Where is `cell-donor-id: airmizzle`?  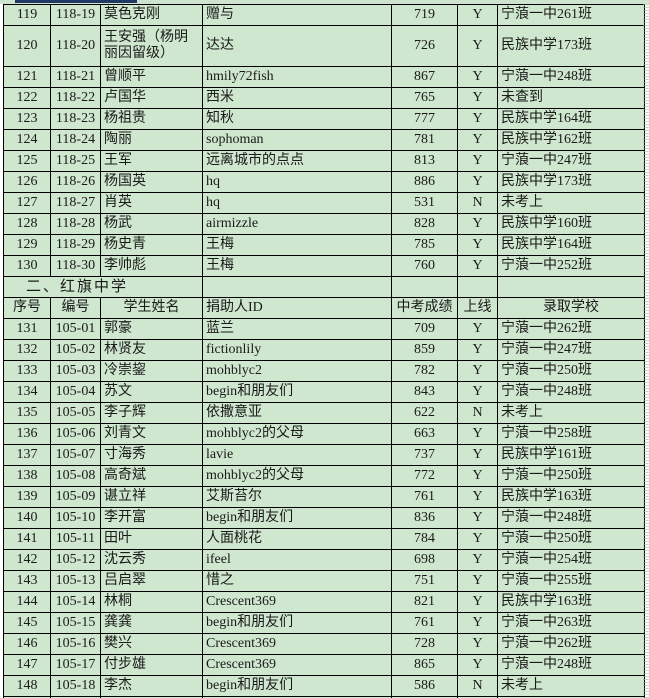 cell-donor-id: airmizzle is located at coordinates (297, 224).